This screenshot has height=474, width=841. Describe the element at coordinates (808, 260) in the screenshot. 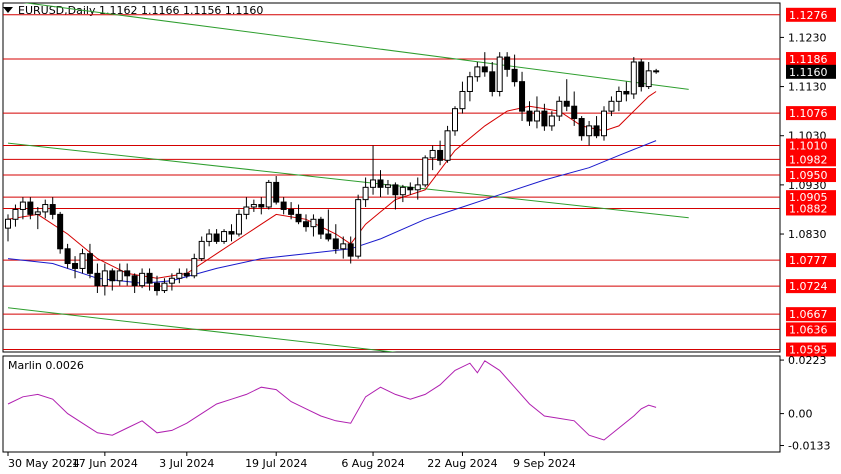

I see `level-price-label: 1.0777` at that location.